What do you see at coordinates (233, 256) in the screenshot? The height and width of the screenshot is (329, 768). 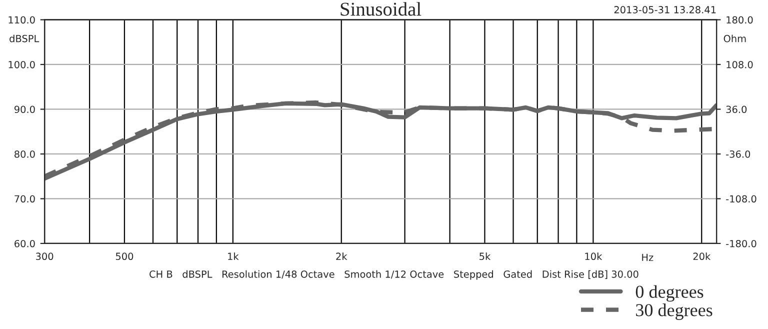 I see `x-tick-label: 1k` at bounding box center [233, 256].